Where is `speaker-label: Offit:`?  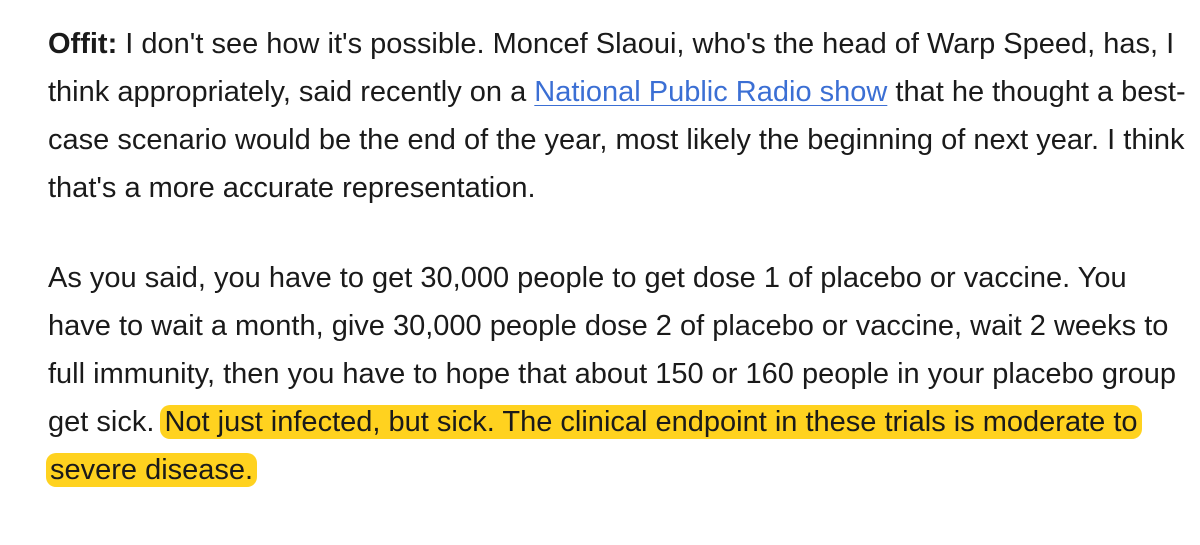
speaker-label: Offit: is located at coordinates (83, 44).